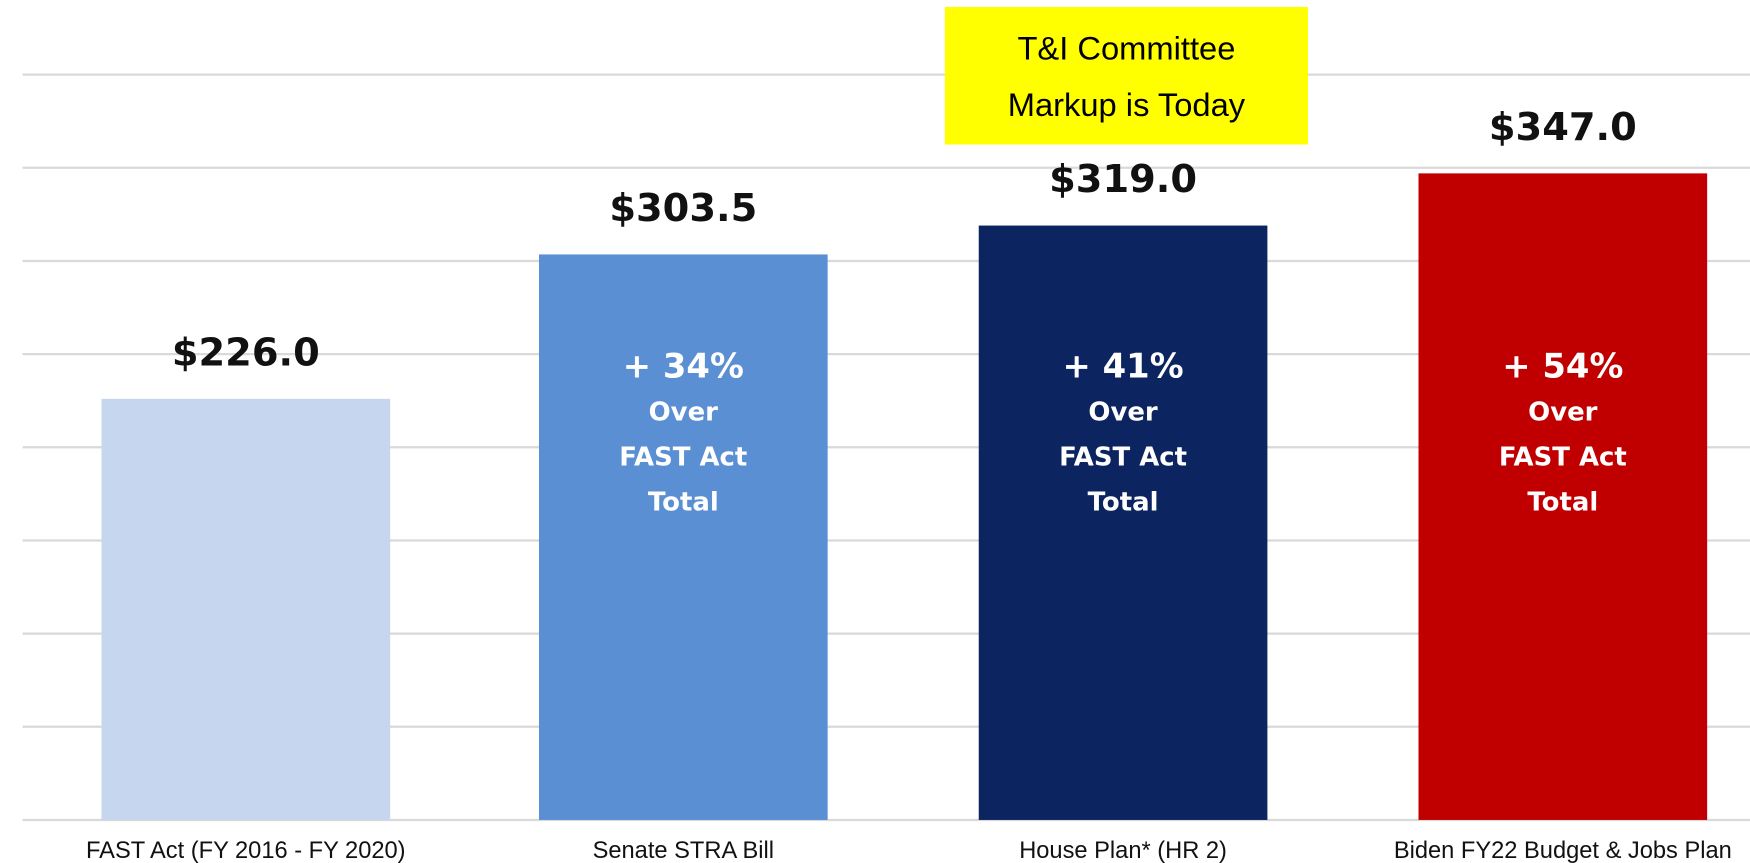  I want to click on callout-box, so click(1126, 75).